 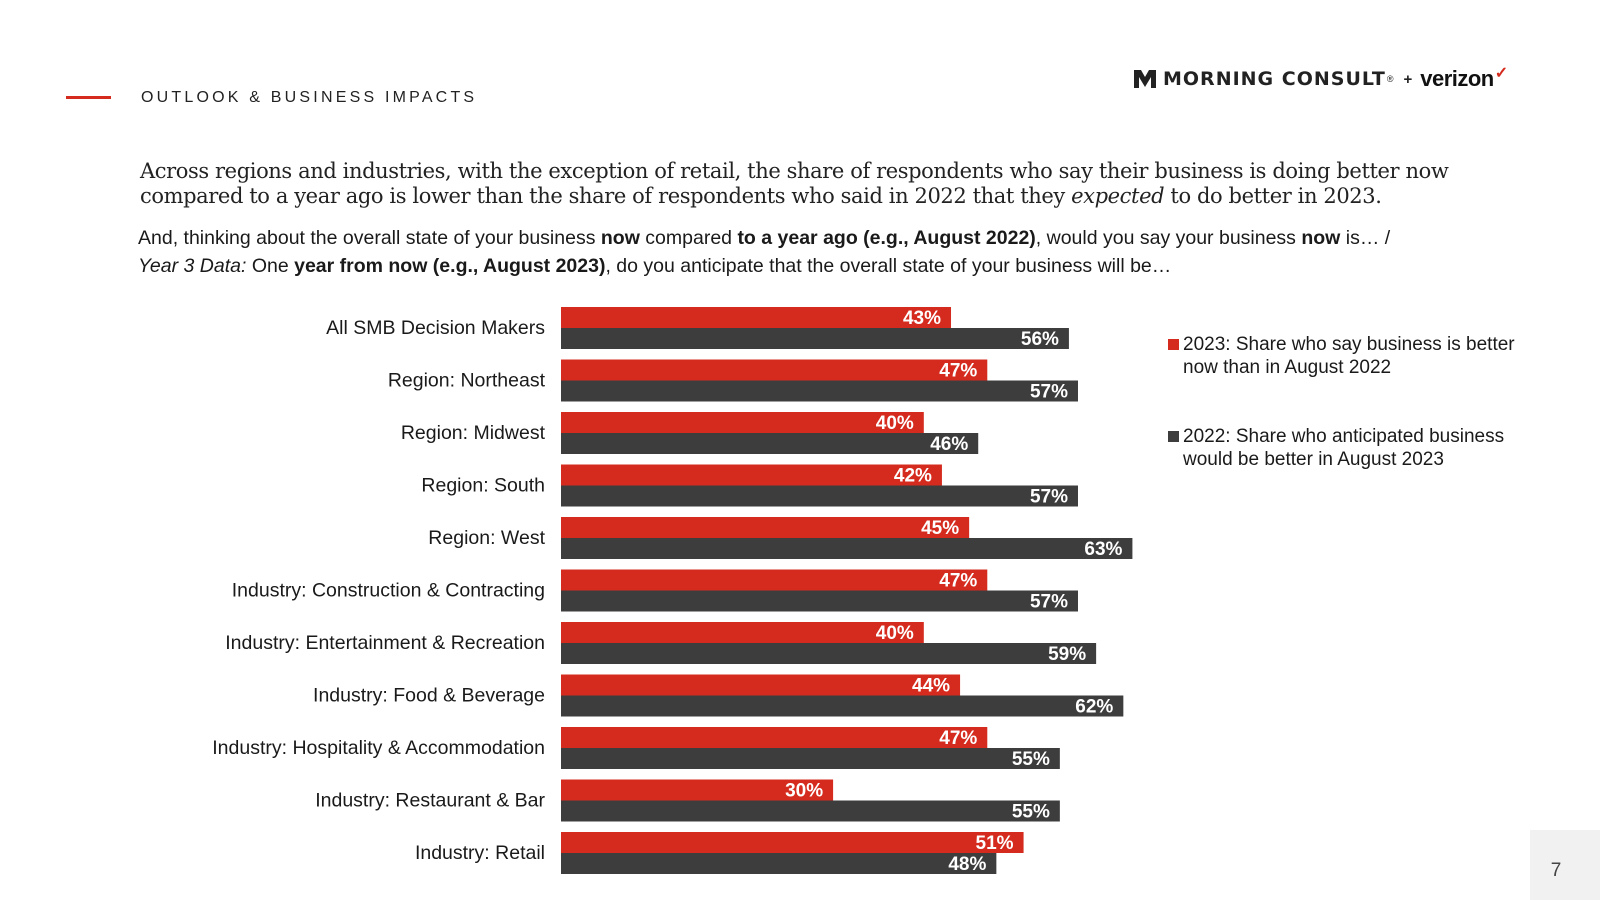 I want to click on category-label: Industry: Retail, so click(x=480, y=853).